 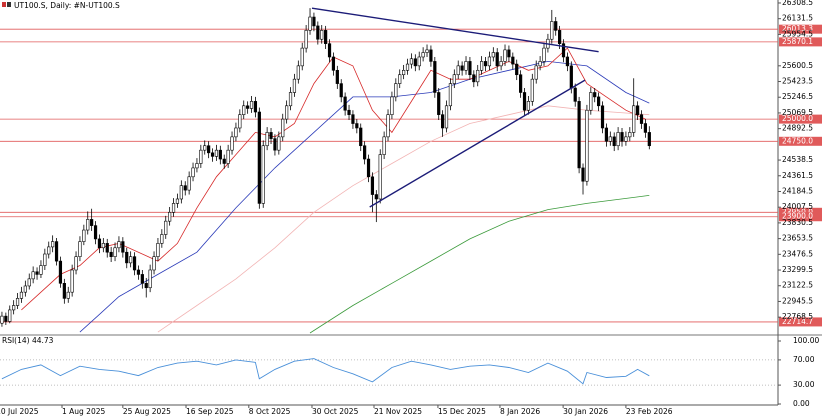 What do you see at coordinates (797, 238) in the screenshot?
I see `y-tick-label: 23653.5` at bounding box center [797, 238].